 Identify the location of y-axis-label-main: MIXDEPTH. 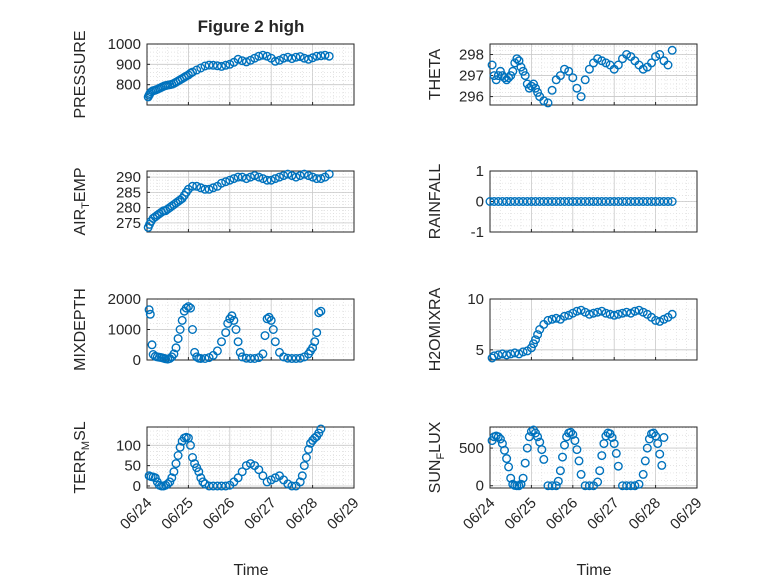
(80, 329).